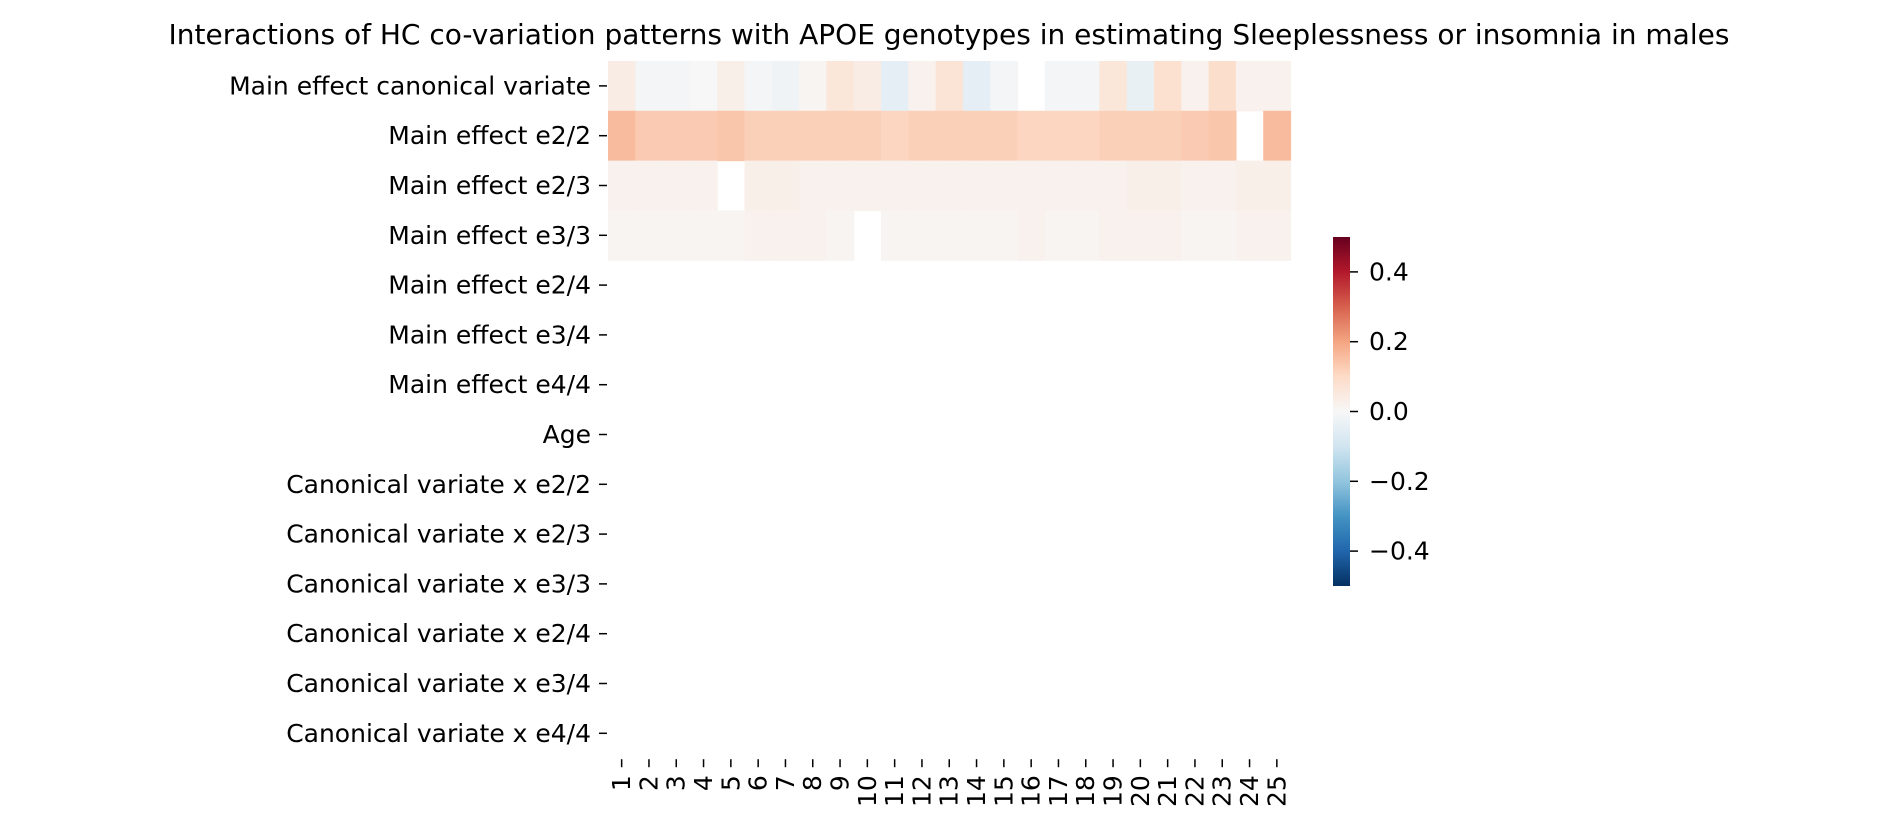  What do you see at coordinates (410, 85) in the screenshot?
I see `y-tick-label: Main effect canonical variate` at bounding box center [410, 85].